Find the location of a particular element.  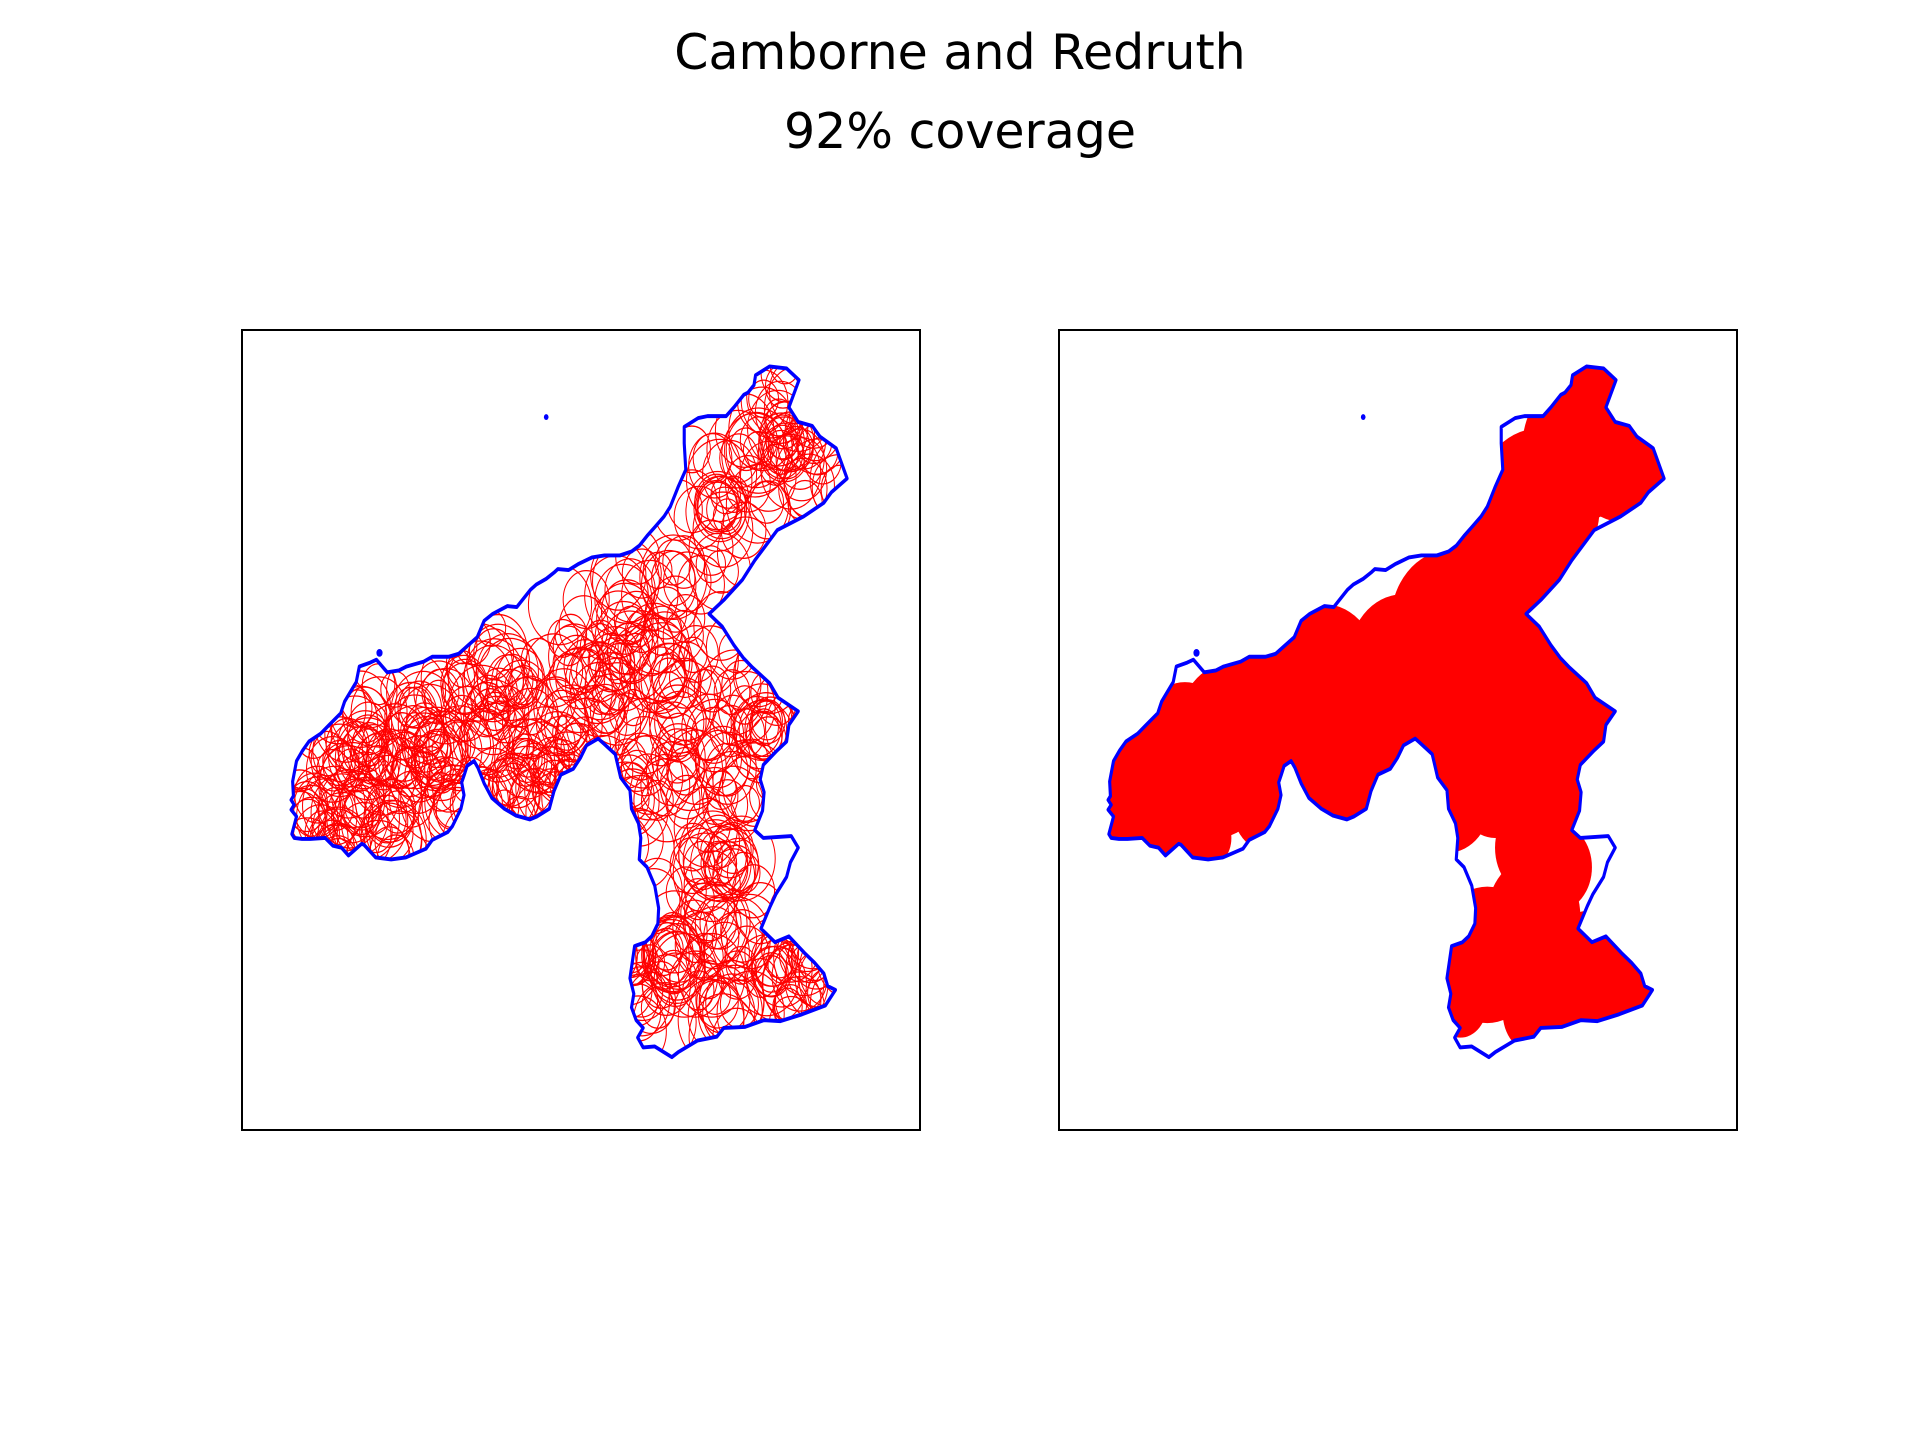

coverage-fill-layer is located at coordinates (1386, 709).